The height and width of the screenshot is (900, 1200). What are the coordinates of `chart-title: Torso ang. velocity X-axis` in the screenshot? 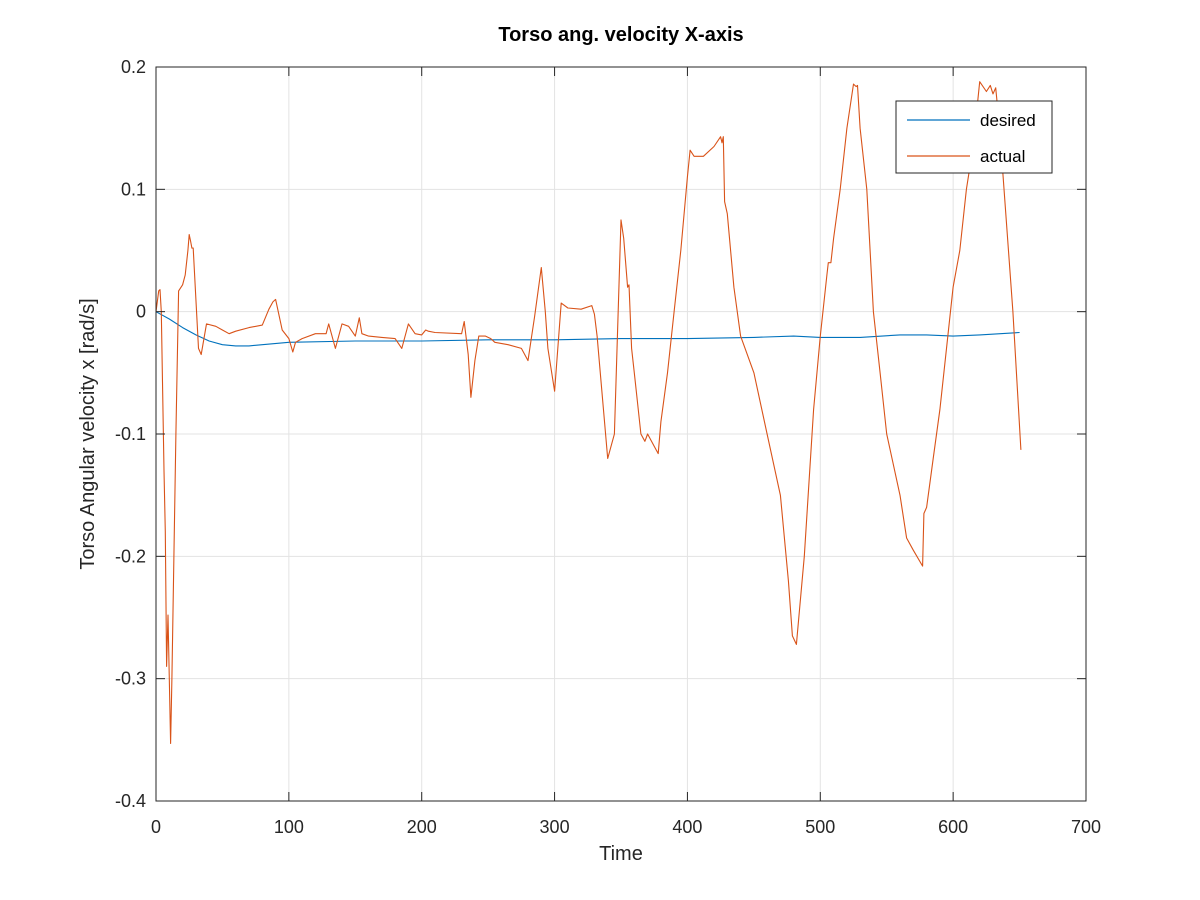 It's located at (620, 35).